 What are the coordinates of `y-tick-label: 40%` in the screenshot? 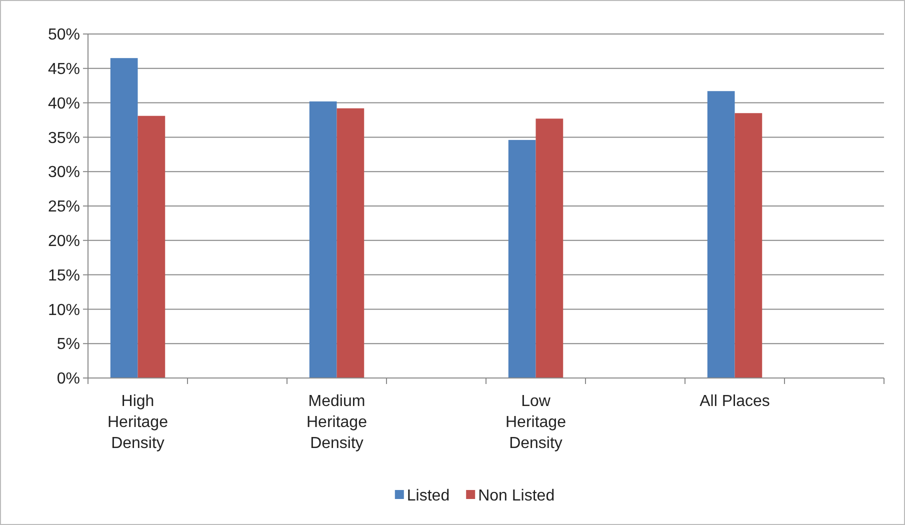 It's located at (64, 103).